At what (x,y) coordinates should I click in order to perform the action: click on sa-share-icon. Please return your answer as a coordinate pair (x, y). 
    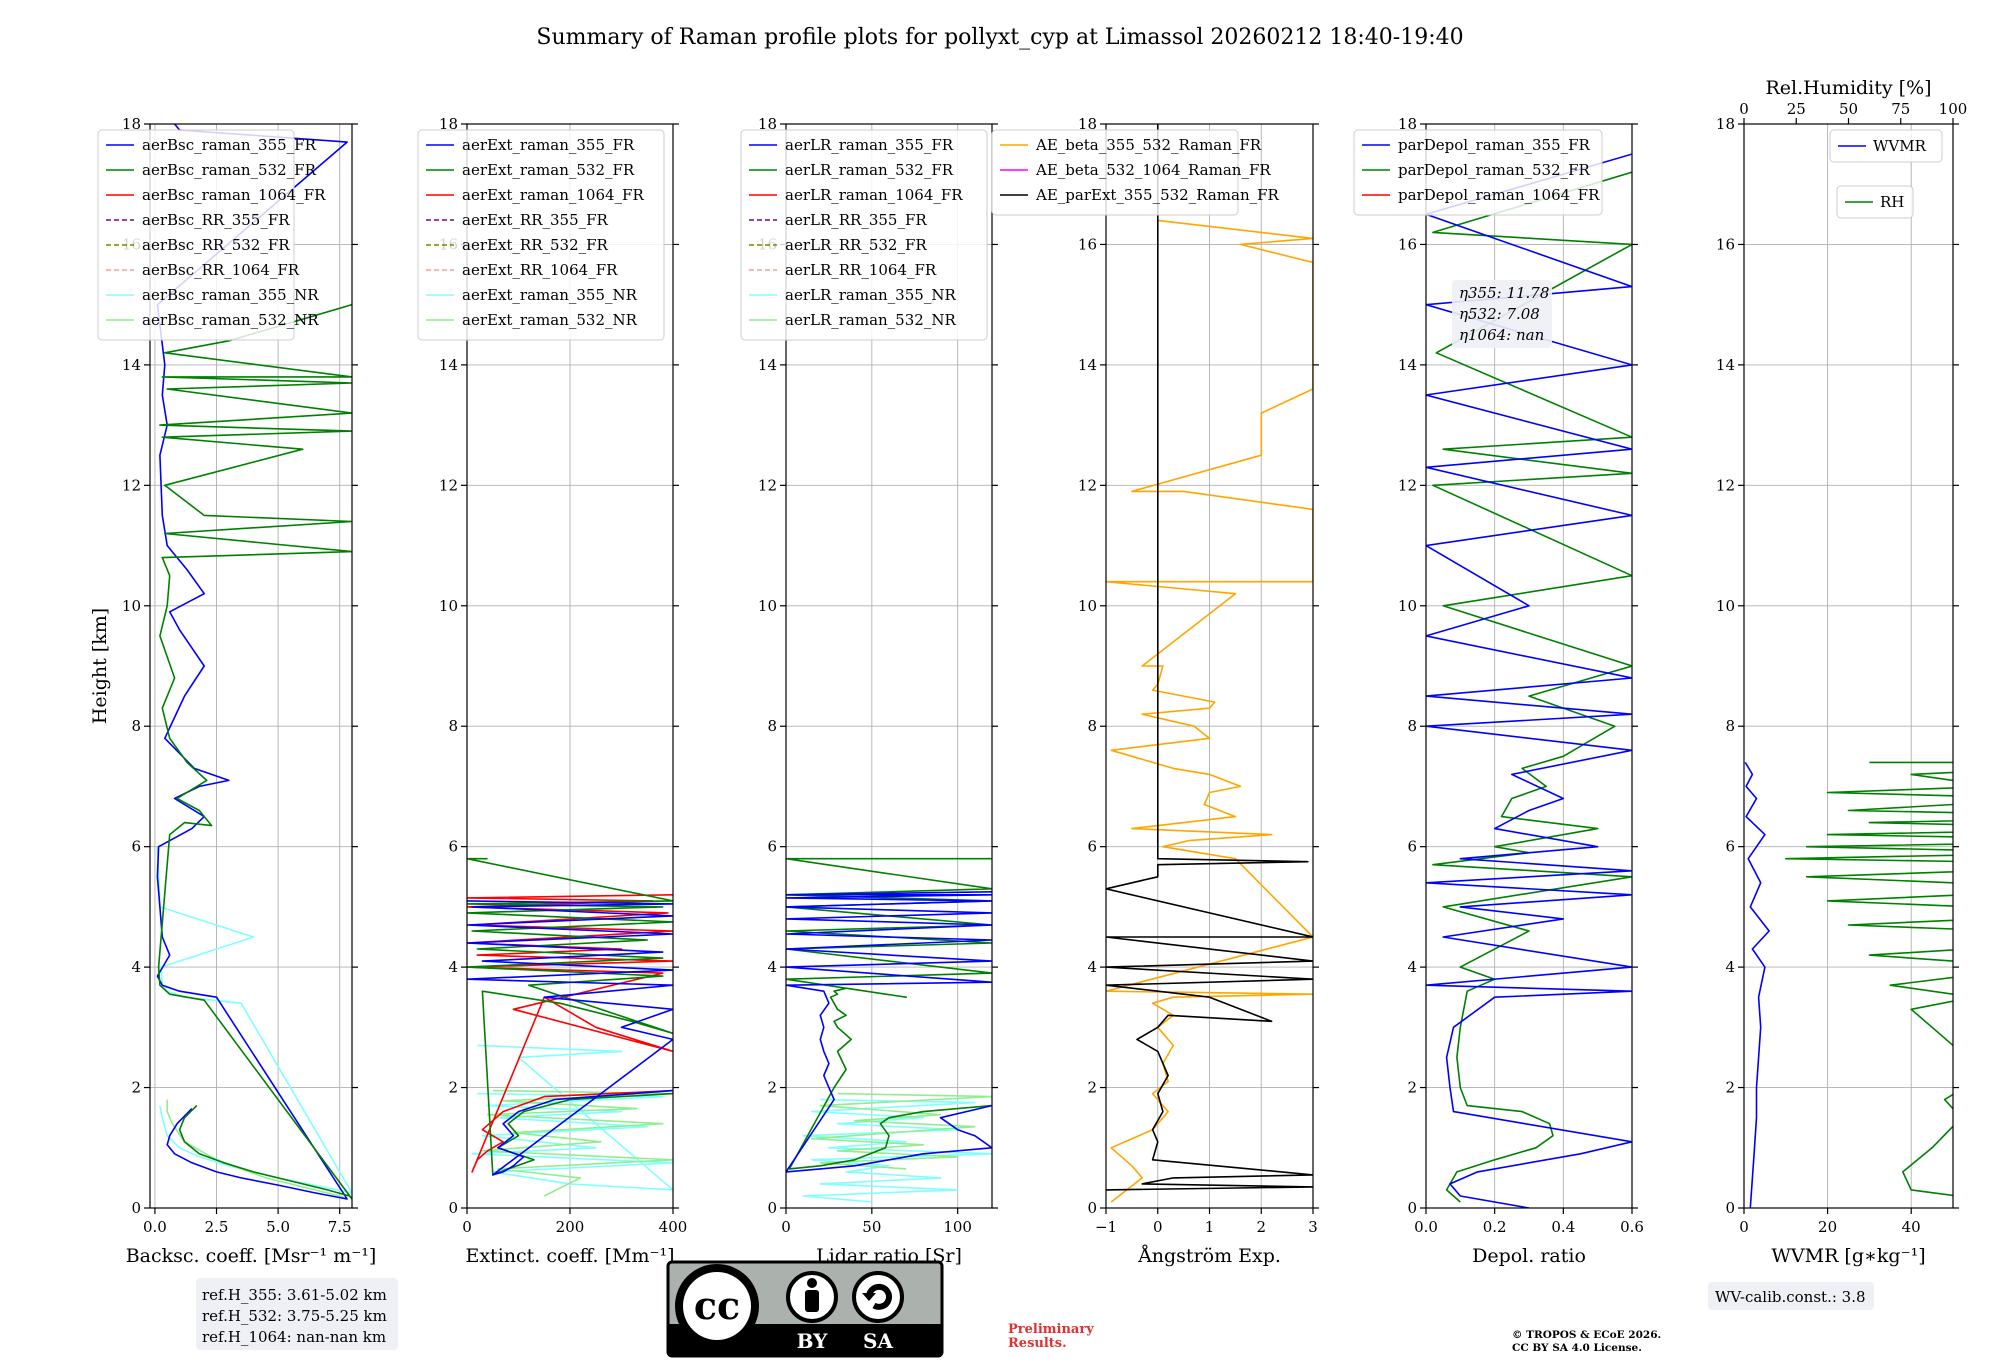
    Looking at the image, I should click on (878, 1297).